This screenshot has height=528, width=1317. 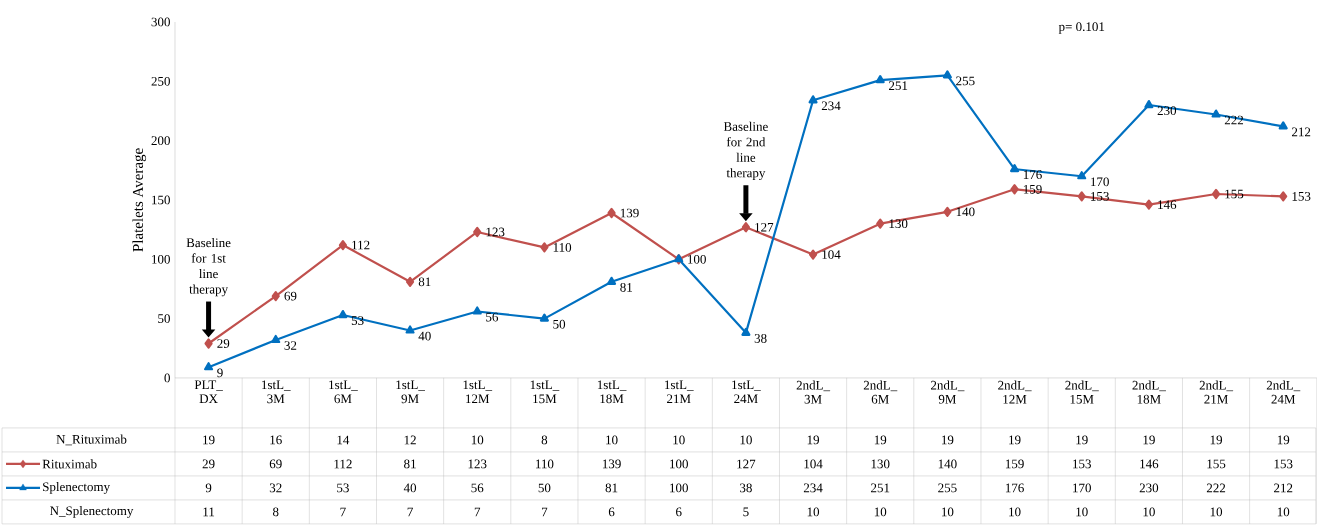 I want to click on text: 9, so click(x=208, y=488).